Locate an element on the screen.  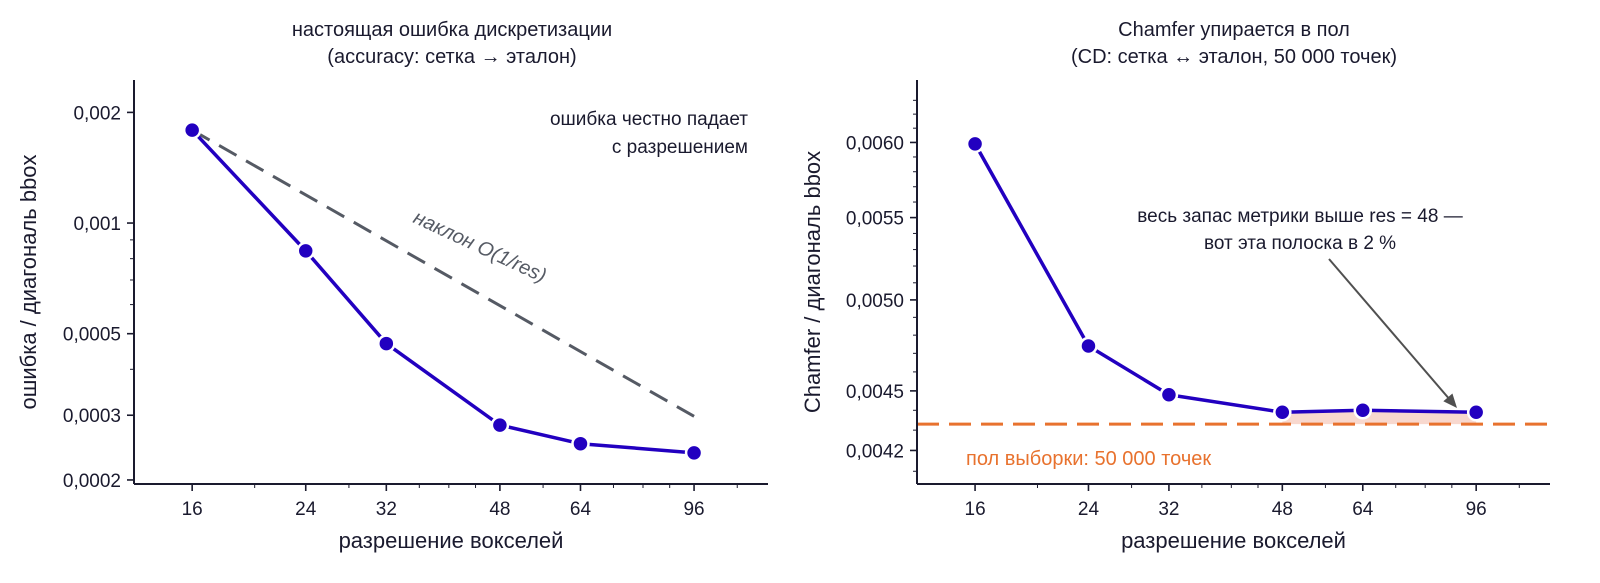
margin-band is located at coordinates (1379, 417).